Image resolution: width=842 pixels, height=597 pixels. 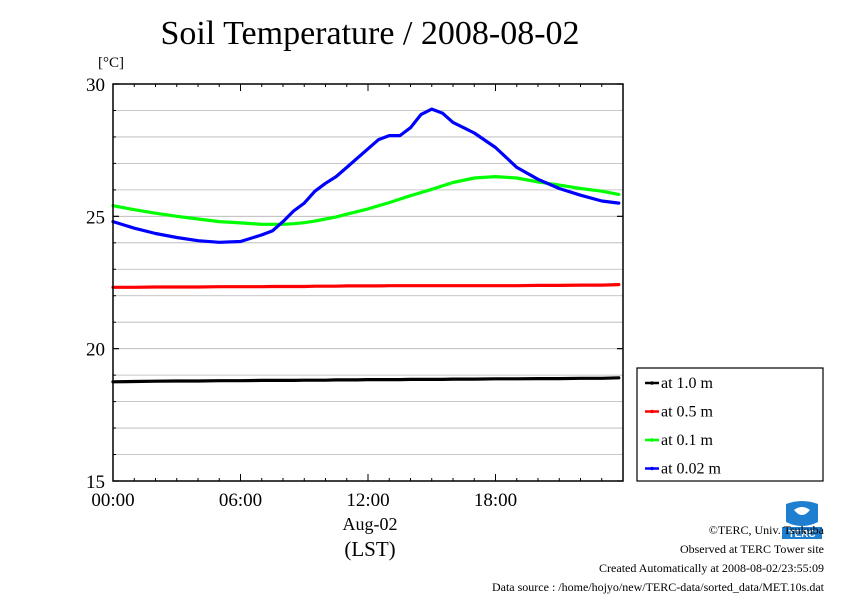 I want to click on legend-box, so click(x=730, y=424).